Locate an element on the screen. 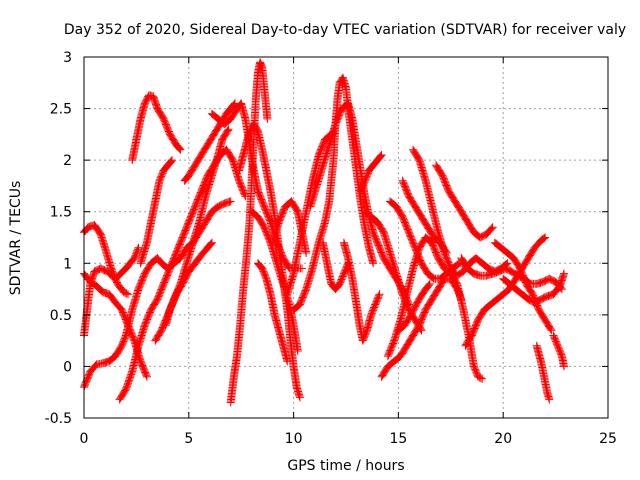  x-tick-label: 10 is located at coordinates (294, 439).